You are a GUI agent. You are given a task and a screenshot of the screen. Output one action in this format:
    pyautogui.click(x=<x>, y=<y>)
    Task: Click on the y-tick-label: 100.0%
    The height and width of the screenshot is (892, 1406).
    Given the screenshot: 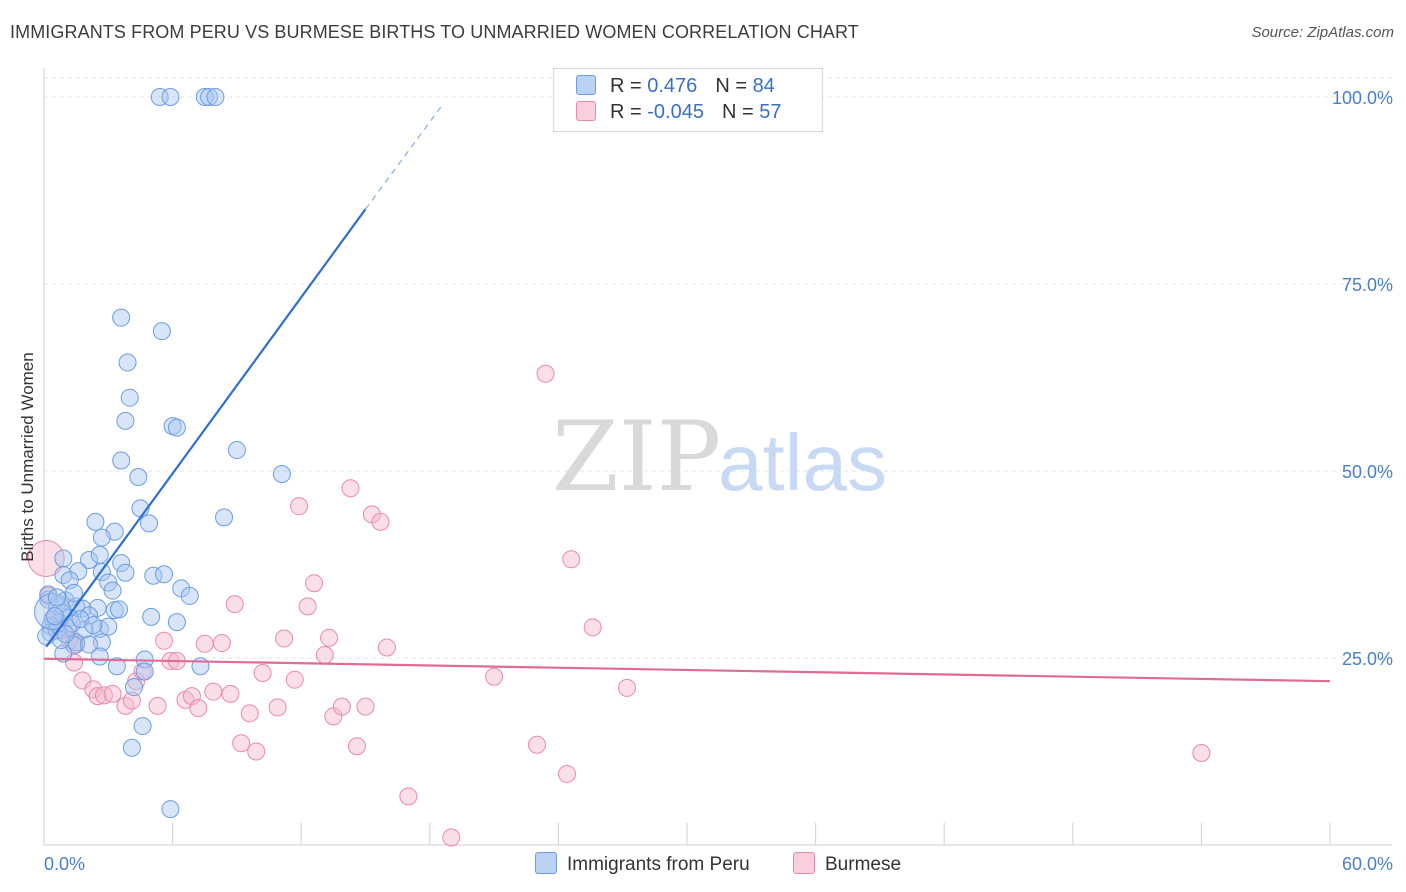 What is the action you would take?
    pyautogui.click(x=1362, y=98)
    